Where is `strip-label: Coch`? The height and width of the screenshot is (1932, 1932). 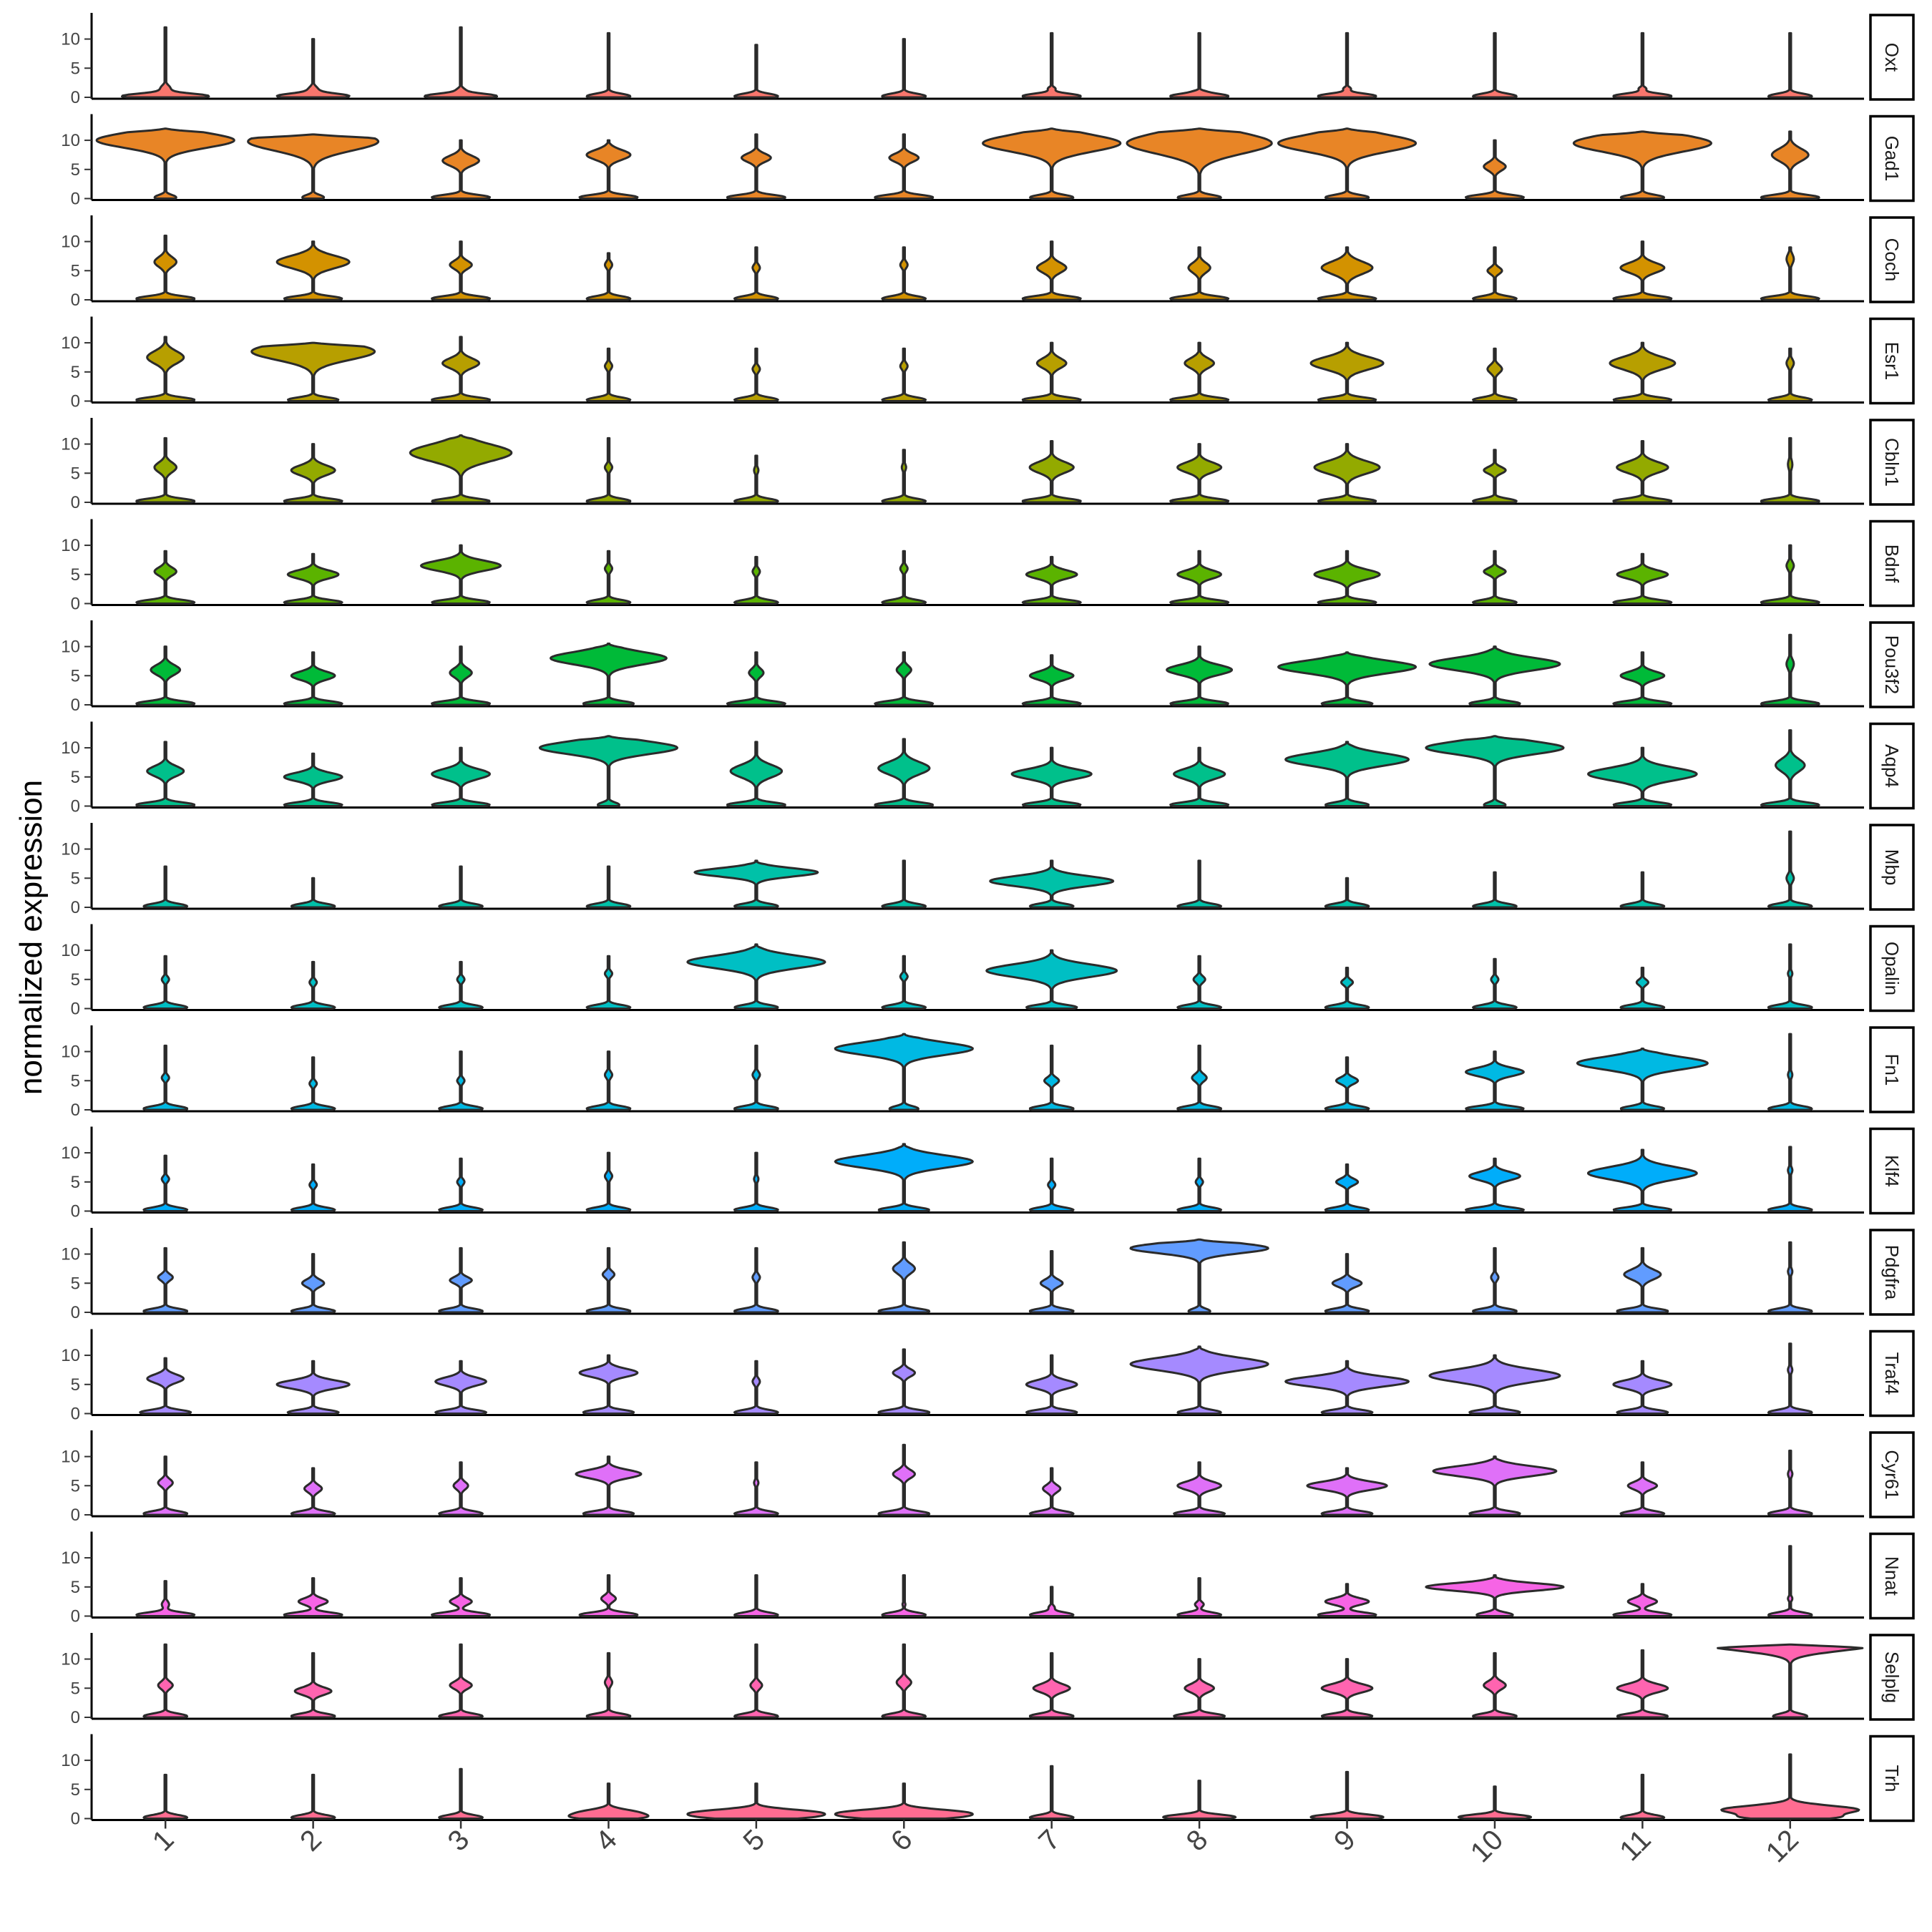 strip-label: Coch is located at coordinates (1892, 260).